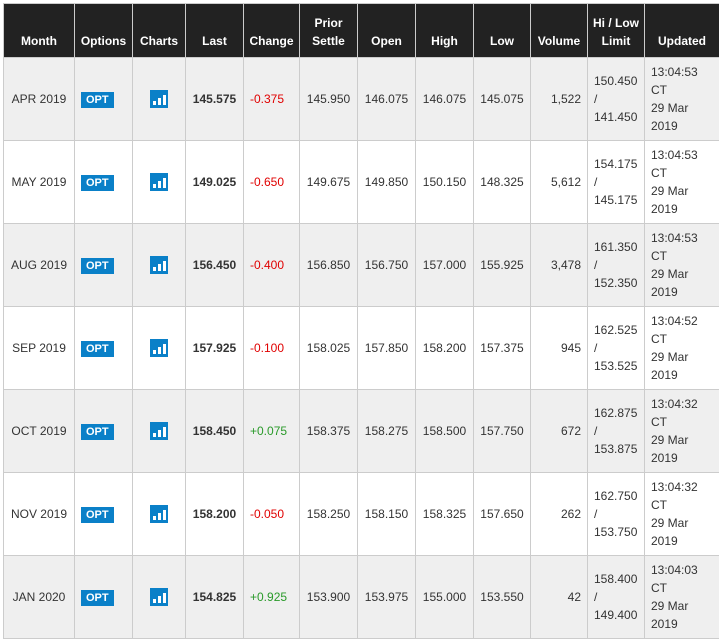 The width and height of the screenshot is (719, 639). I want to click on change-cell: -0.650, so click(272, 182).